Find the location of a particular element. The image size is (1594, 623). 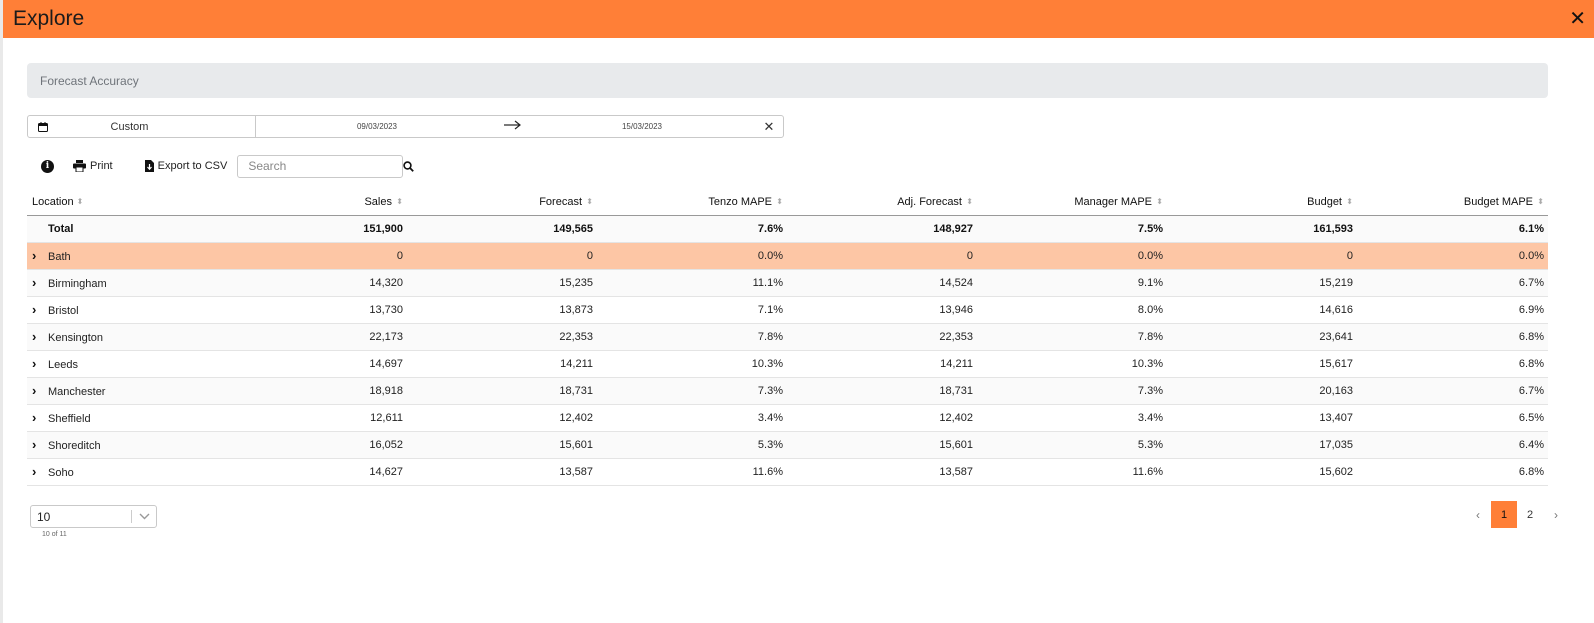

cell-forecast: 18,731 is located at coordinates (502, 391).